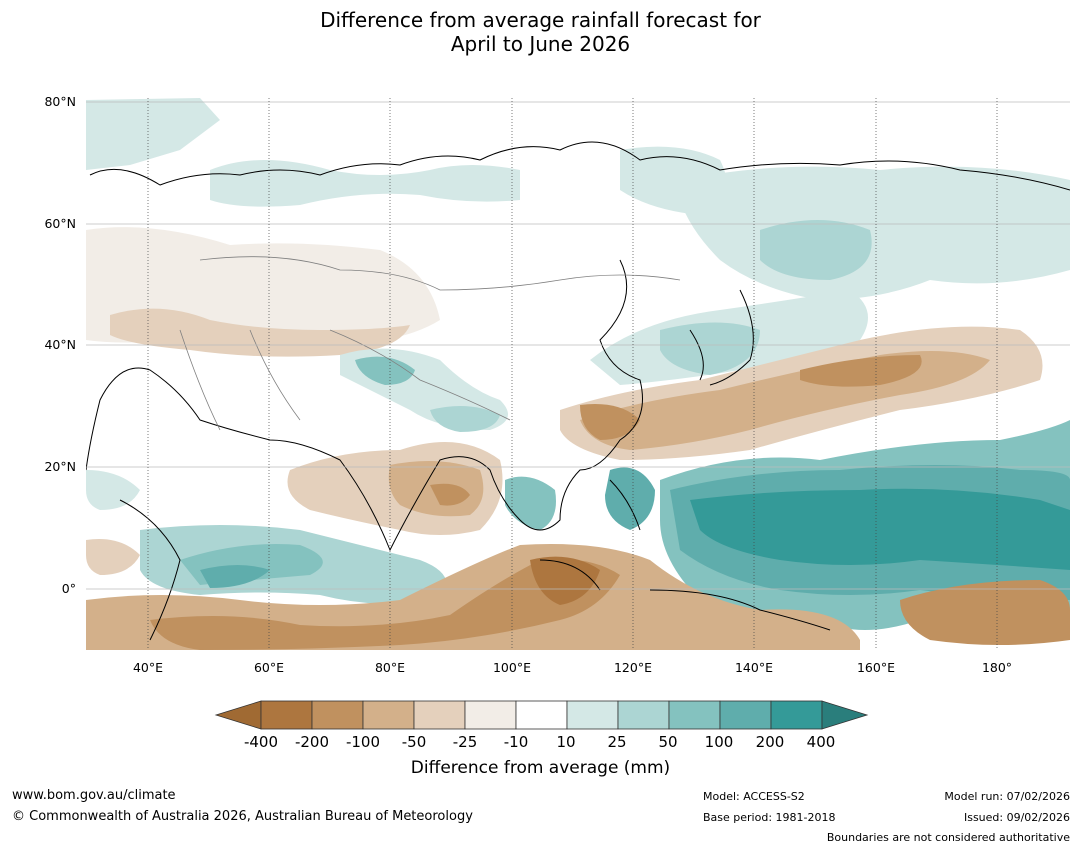 Image resolution: width=1081 pixels, height=850 pixels. Describe the element at coordinates (363, 742) in the screenshot. I see `legend-tick: -100` at that location.